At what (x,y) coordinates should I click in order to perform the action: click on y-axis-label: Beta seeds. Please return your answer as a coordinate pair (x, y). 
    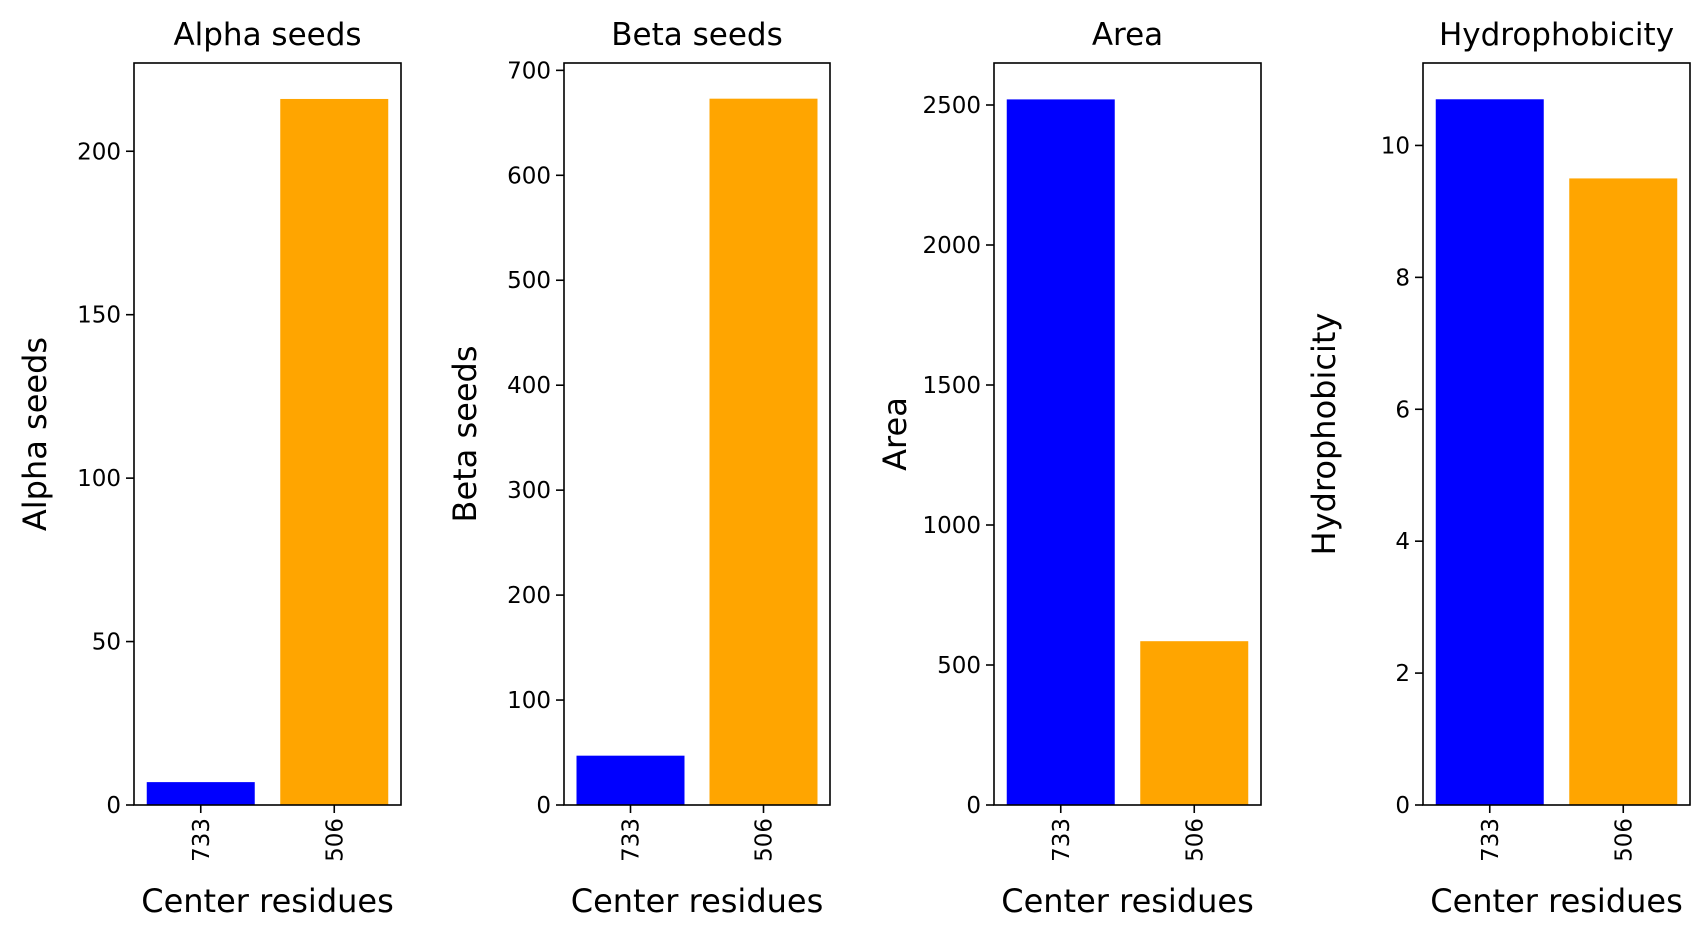
    Looking at the image, I should click on (465, 434).